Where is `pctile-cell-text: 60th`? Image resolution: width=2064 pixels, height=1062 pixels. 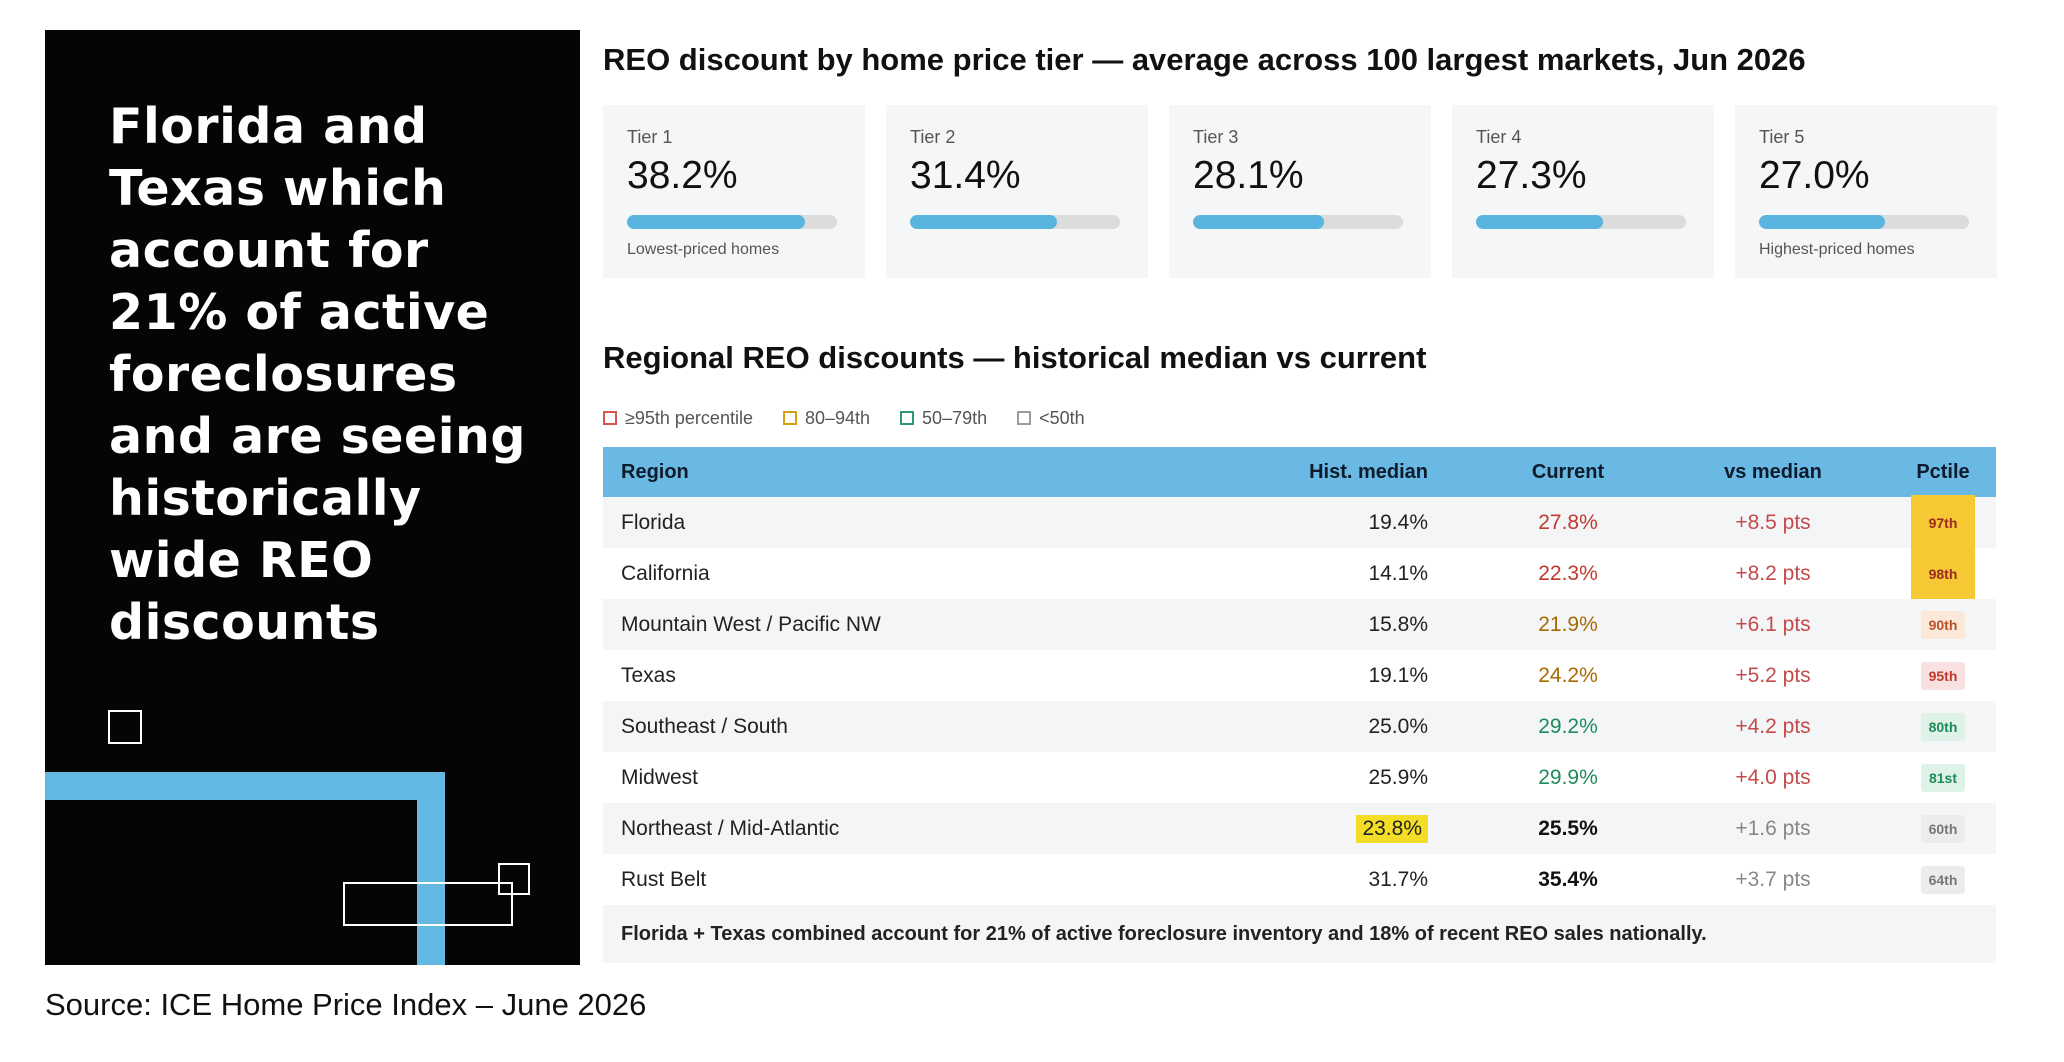
pctile-cell-text: 60th is located at coordinates (1943, 828).